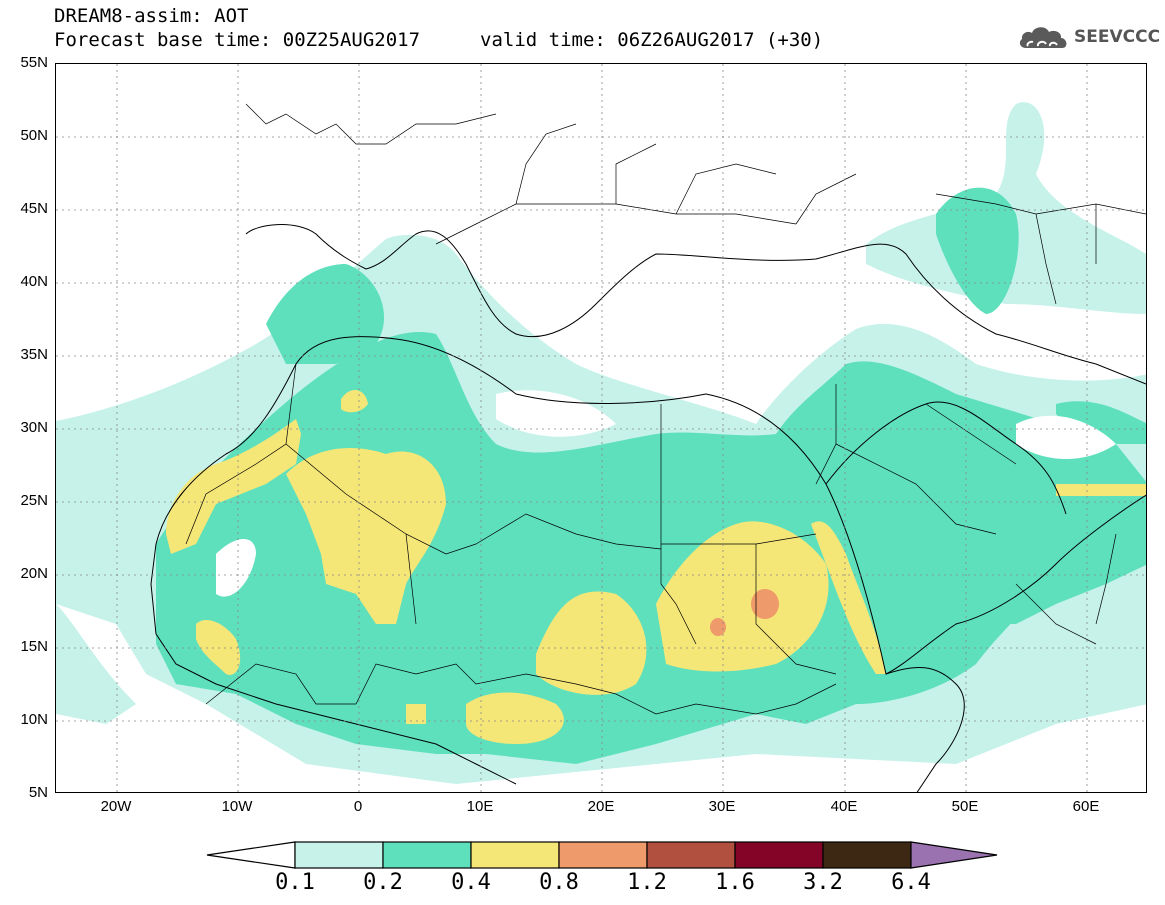  What do you see at coordinates (38, 792) in the screenshot?
I see `lat-label-5n: 5N` at bounding box center [38, 792].